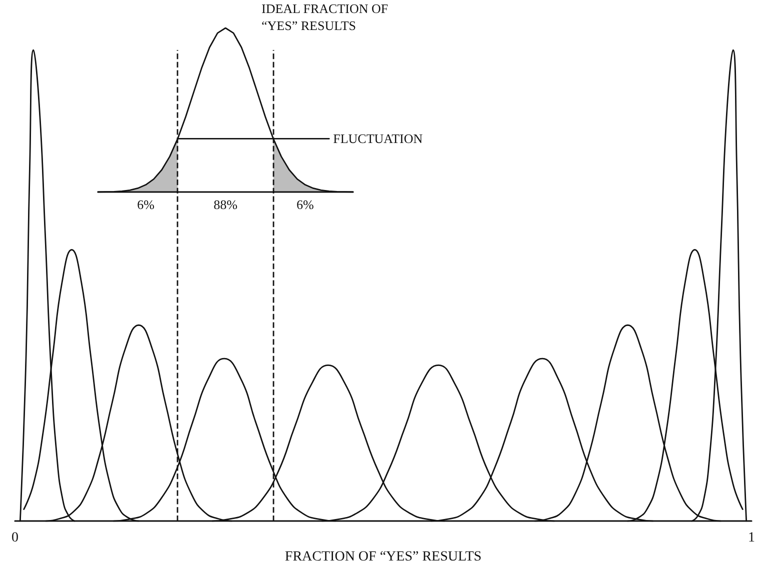 The image size is (758, 569). Describe the element at coordinates (378, 138) in the screenshot. I see `annotation: FLUCTUATION` at that location.